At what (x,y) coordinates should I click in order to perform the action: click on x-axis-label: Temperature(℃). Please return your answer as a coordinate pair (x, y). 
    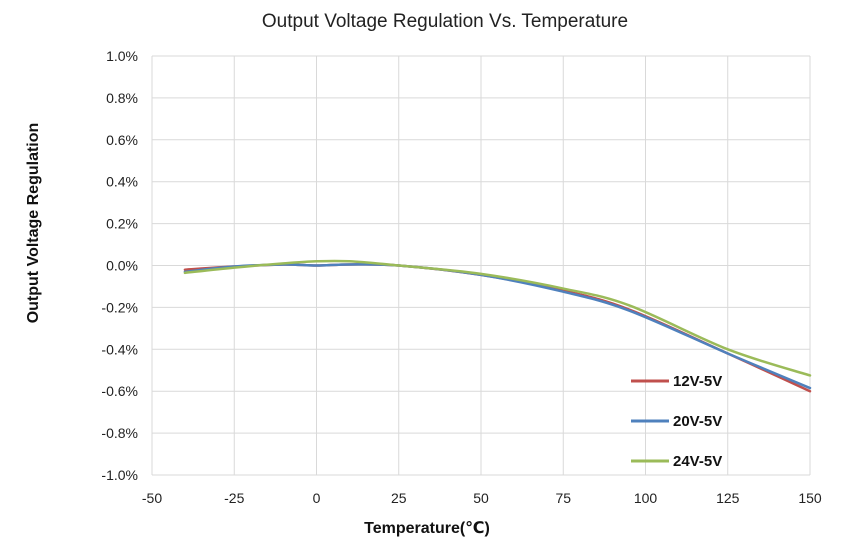
    Looking at the image, I should click on (427, 528).